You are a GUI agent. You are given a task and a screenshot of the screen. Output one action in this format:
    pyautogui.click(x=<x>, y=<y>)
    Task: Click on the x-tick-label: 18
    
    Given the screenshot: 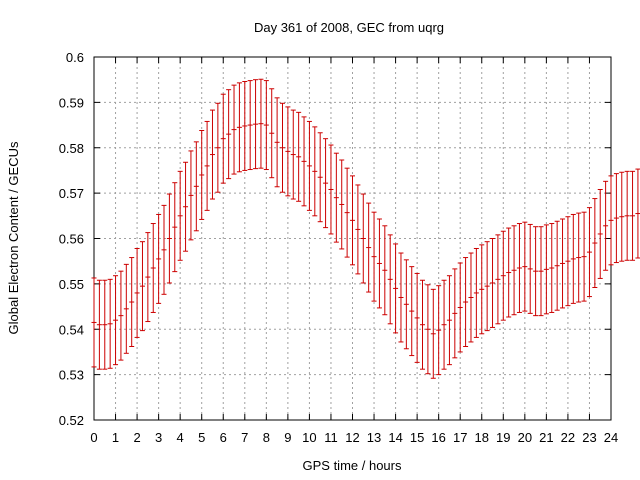 What is the action you would take?
    pyautogui.click(x=482, y=437)
    